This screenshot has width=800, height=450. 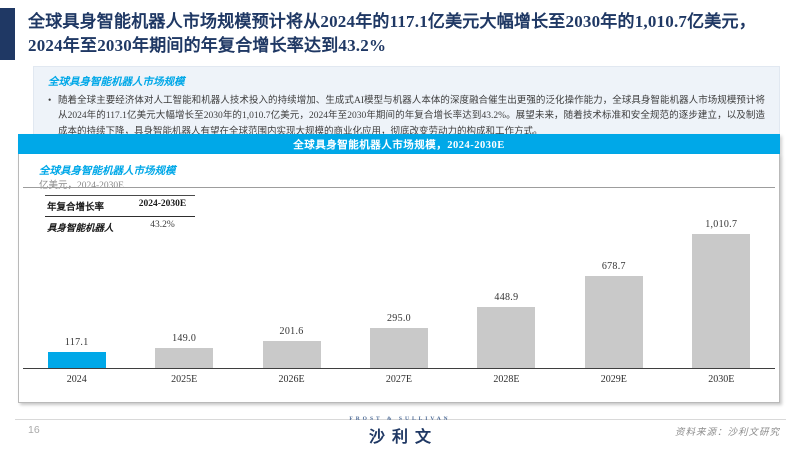 I want to click on bar-column: 448.9 2028E, so click(x=506, y=302).